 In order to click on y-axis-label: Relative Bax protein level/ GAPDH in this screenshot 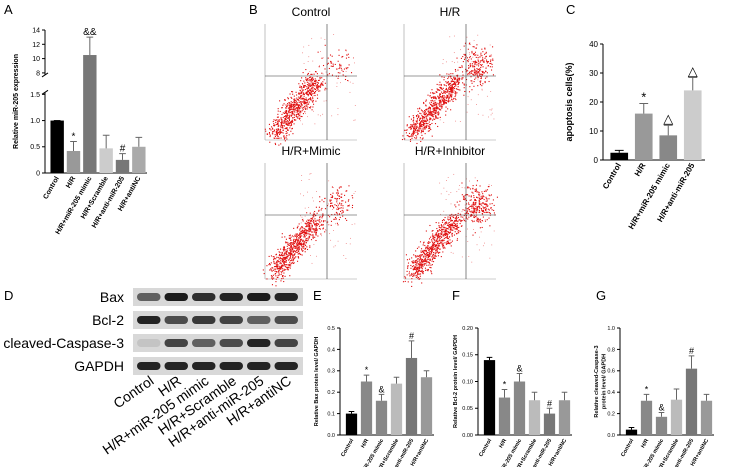, I will do `click(317, 382)`.